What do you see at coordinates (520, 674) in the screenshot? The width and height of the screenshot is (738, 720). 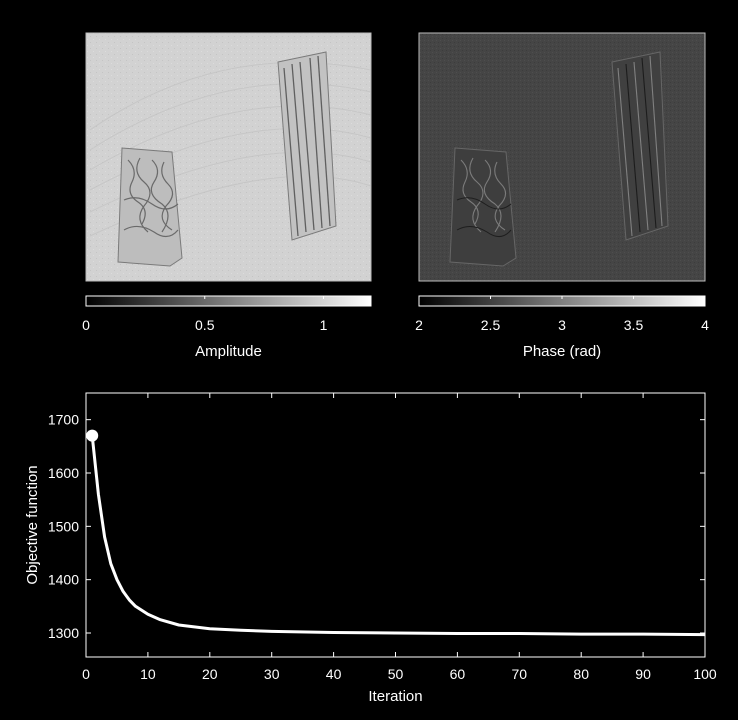 I see `x-tick-label: 70` at bounding box center [520, 674].